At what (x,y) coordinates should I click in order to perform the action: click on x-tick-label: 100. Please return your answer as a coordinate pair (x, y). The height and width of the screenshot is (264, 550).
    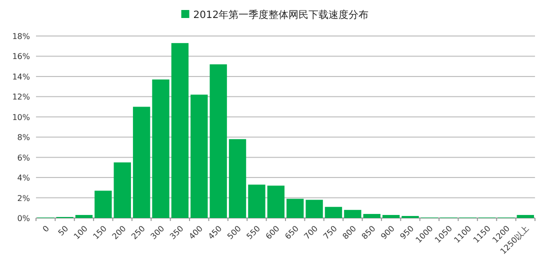
    Looking at the image, I should click on (81, 233).